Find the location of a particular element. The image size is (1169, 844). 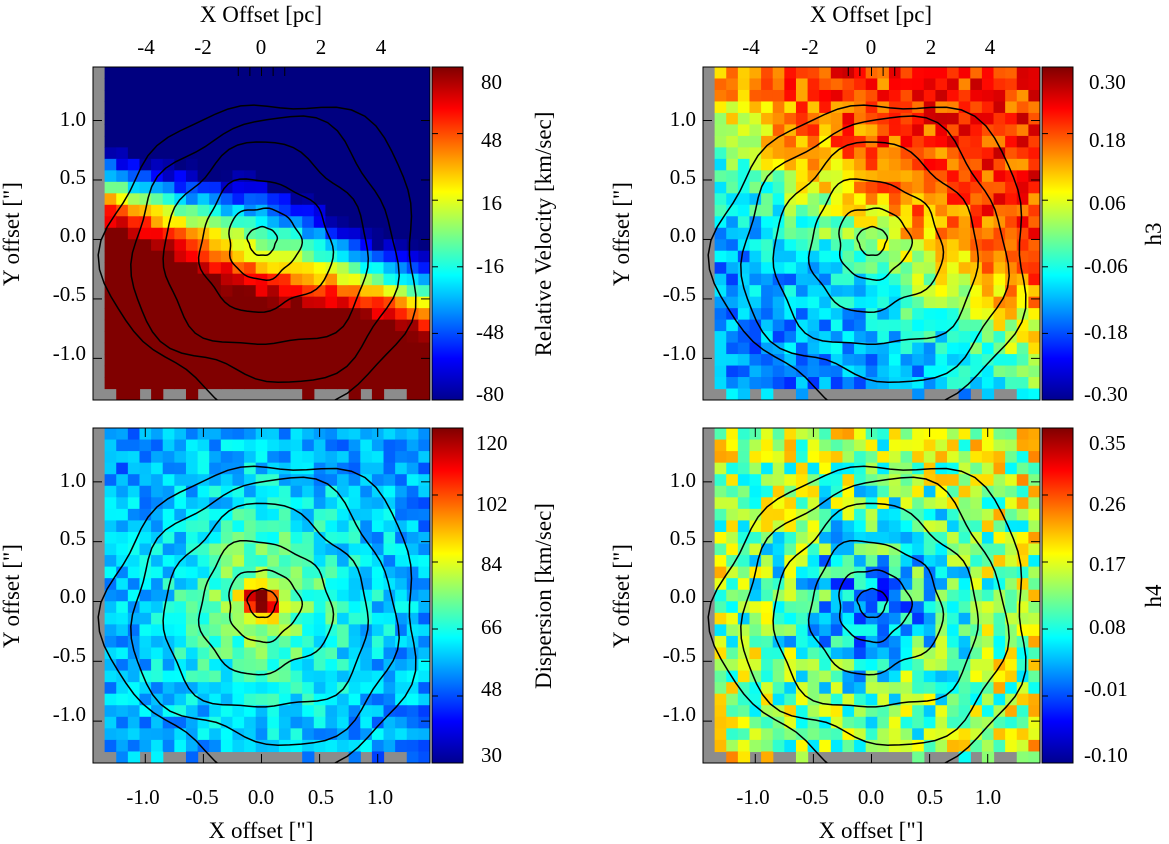

y-axis-title: Y offset ["] is located at coordinates (12, 234).